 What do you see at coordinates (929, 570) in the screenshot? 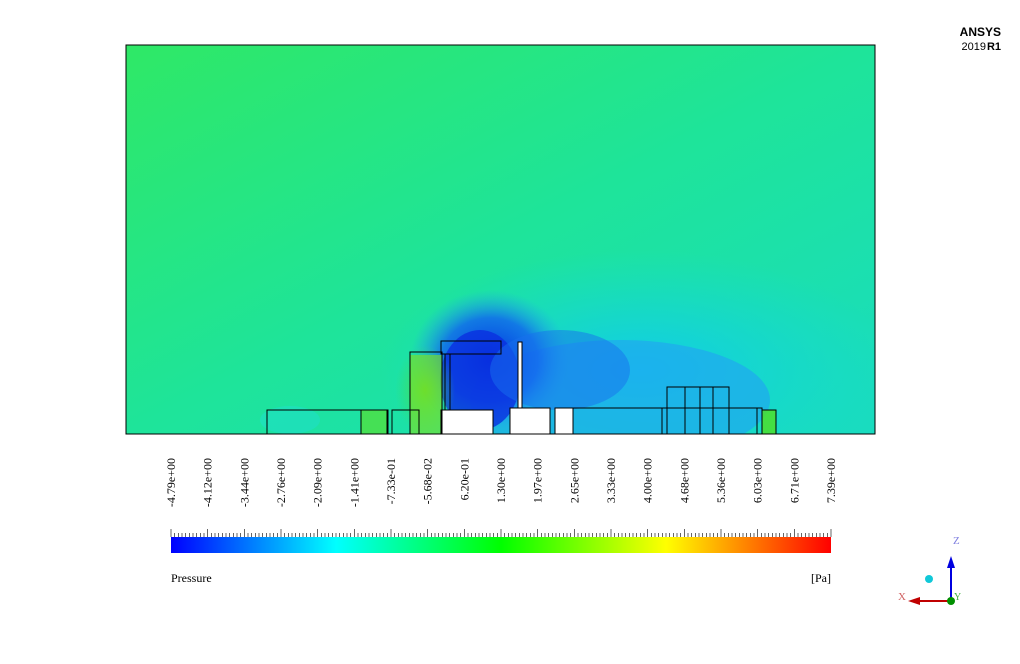
I see `axis-triad: X Y Z` at bounding box center [929, 570].